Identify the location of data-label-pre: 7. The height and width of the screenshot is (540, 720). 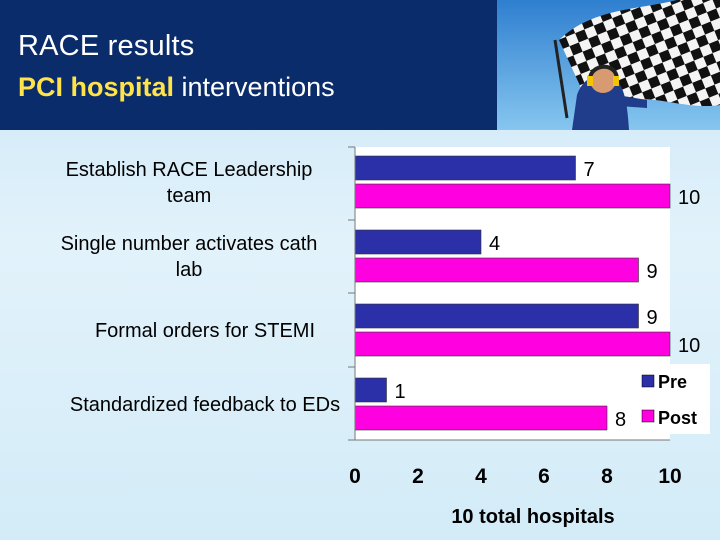
(589, 170).